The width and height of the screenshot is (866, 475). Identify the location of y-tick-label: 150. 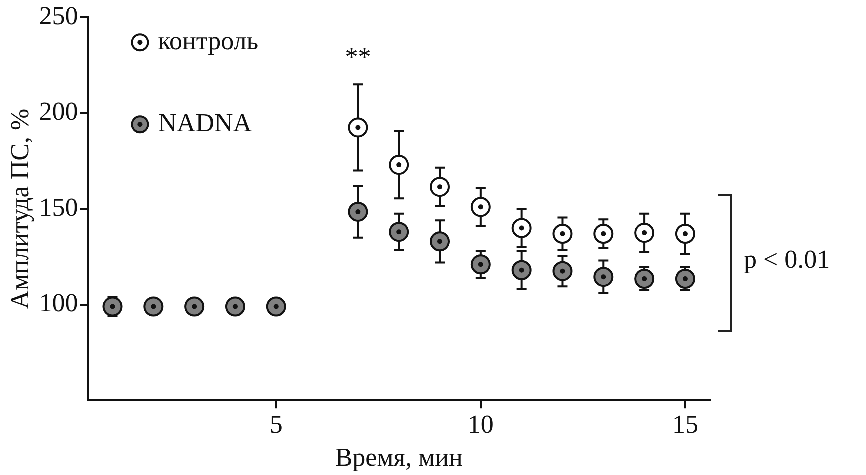
(58, 207).